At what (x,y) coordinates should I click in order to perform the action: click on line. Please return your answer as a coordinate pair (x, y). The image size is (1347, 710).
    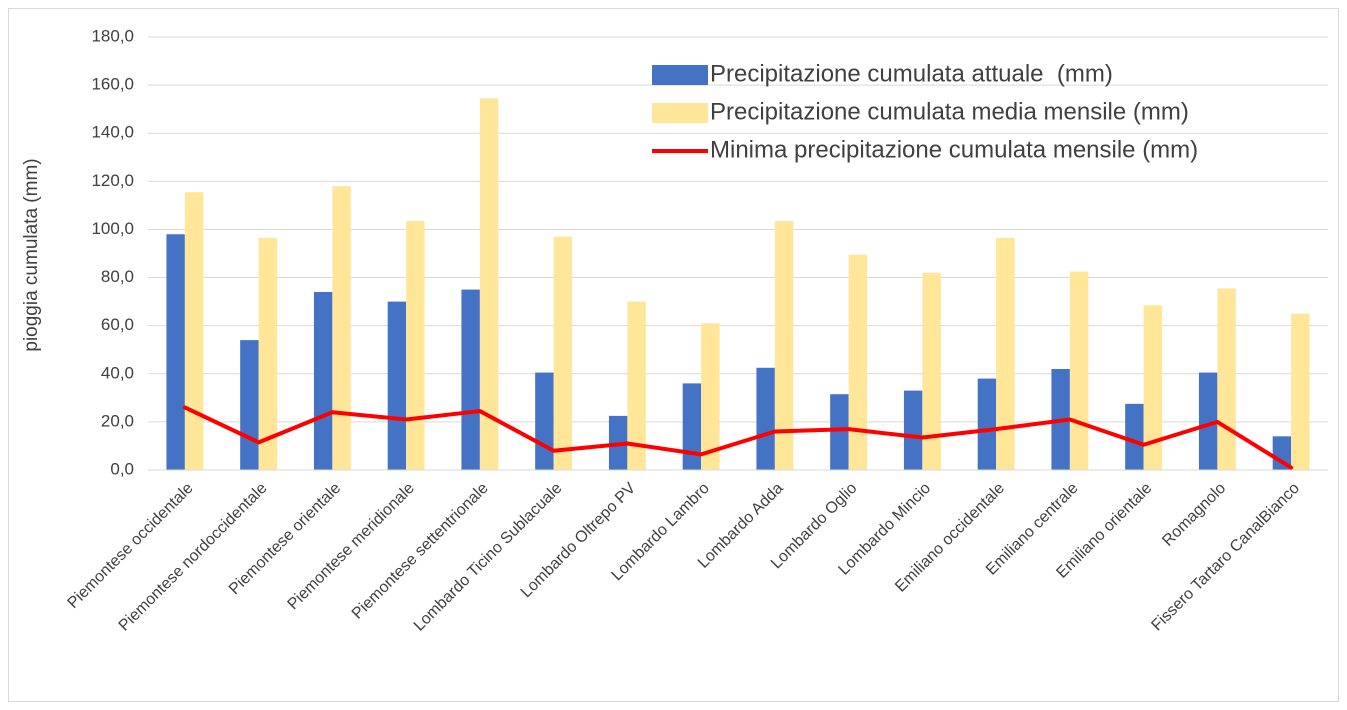
    Looking at the image, I should click on (738, 437).